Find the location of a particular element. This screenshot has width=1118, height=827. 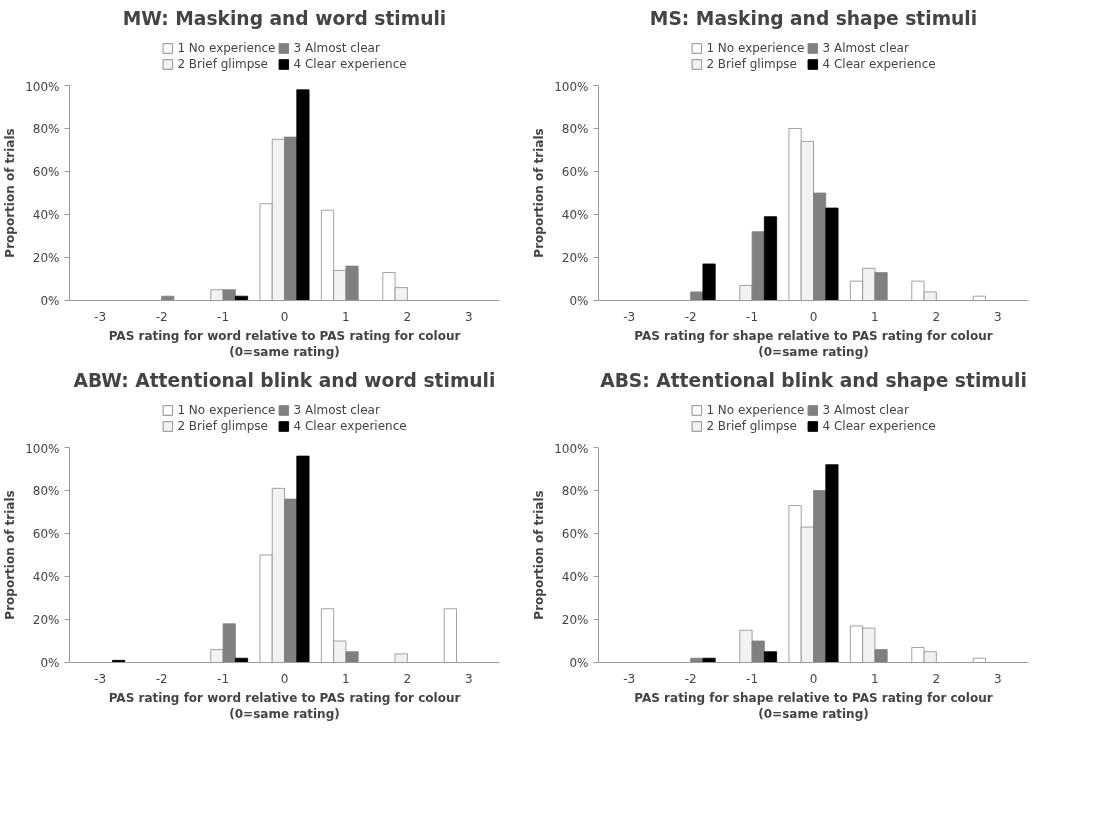

chart-title: ABS: Attentional blink and shape stimuli is located at coordinates (813, 380).